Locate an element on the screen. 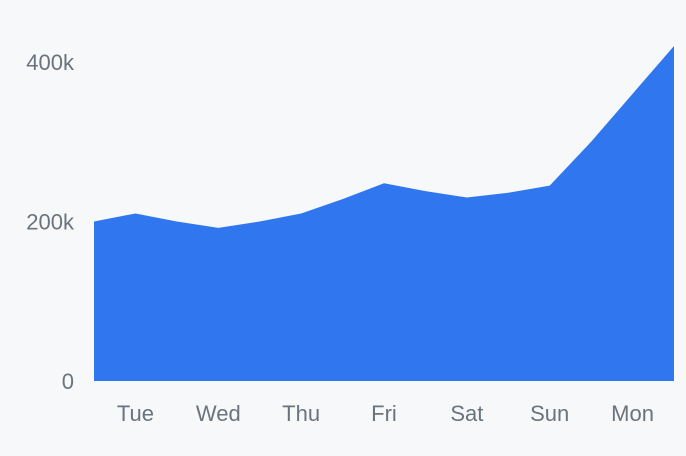 The image size is (686, 456). x-tick-label: Sat is located at coordinates (466, 413).